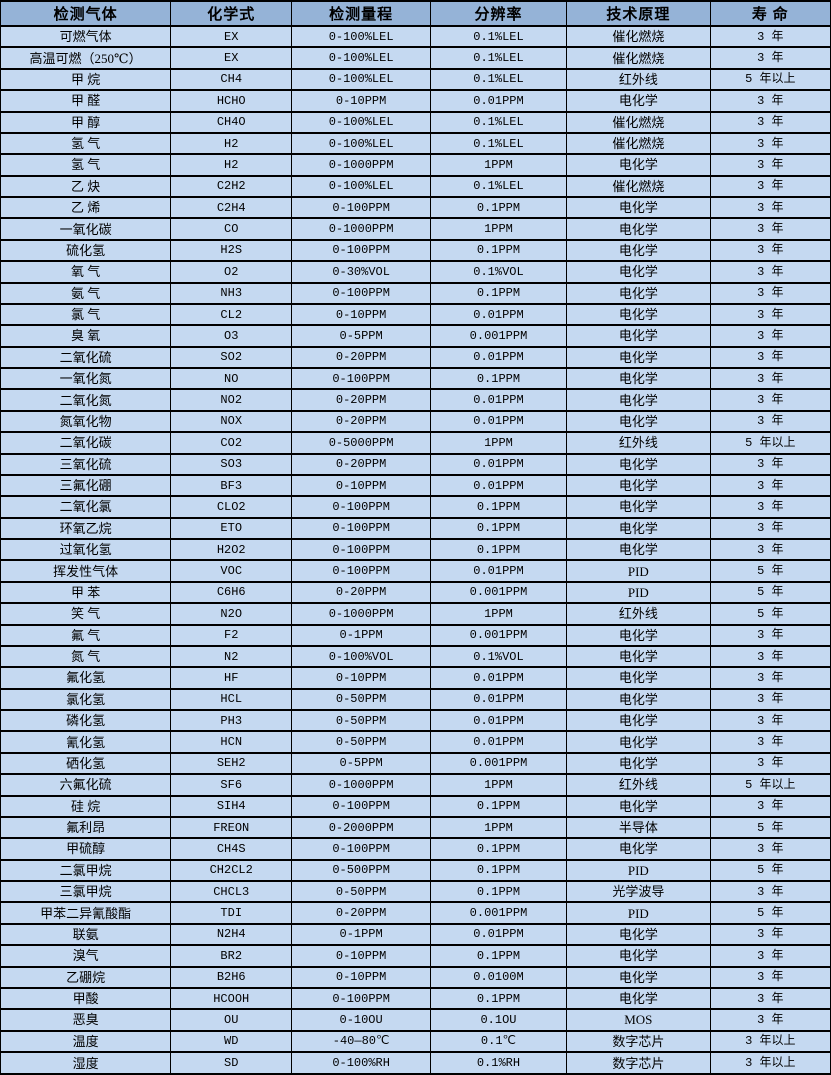 This screenshot has width=831, height=1075. I want to click on cell-technology-principle: 光学波导, so click(638, 891).